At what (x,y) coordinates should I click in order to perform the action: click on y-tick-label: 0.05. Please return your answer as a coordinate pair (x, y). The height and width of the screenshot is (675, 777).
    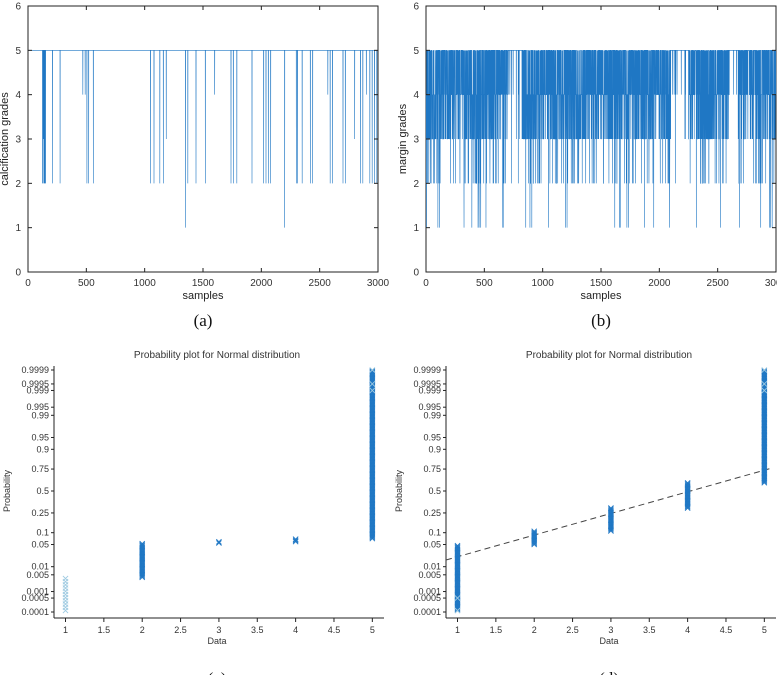
    Looking at the image, I should click on (432, 545).